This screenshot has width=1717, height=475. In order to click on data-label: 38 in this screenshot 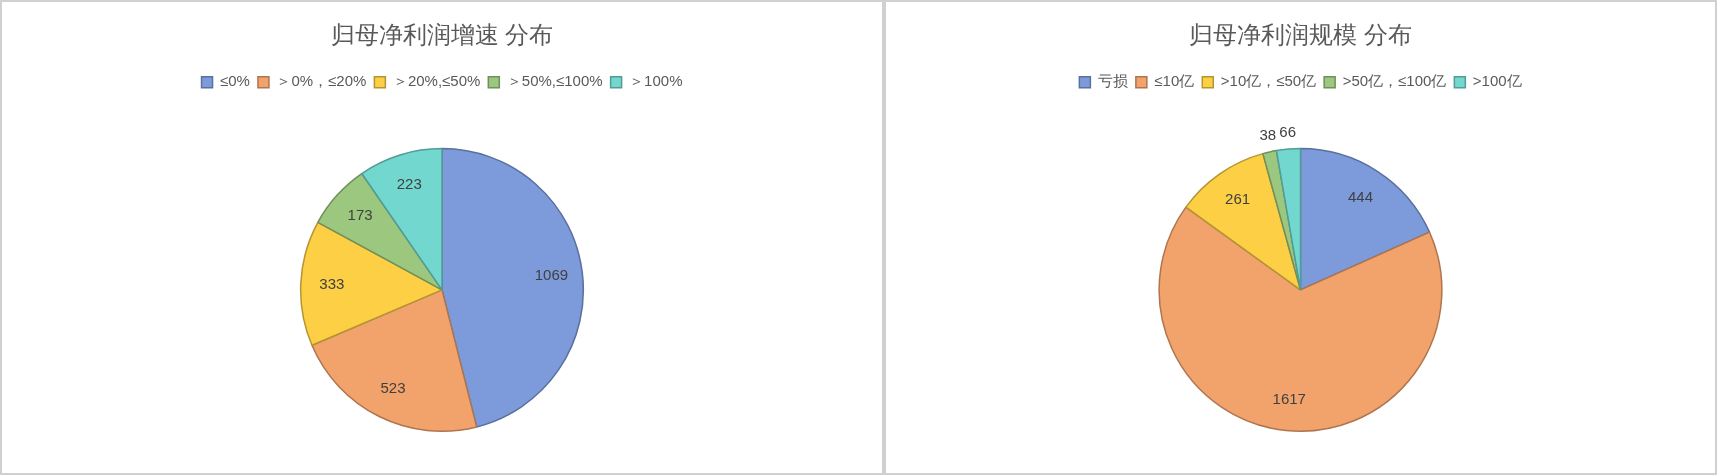, I will do `click(1268, 135)`.